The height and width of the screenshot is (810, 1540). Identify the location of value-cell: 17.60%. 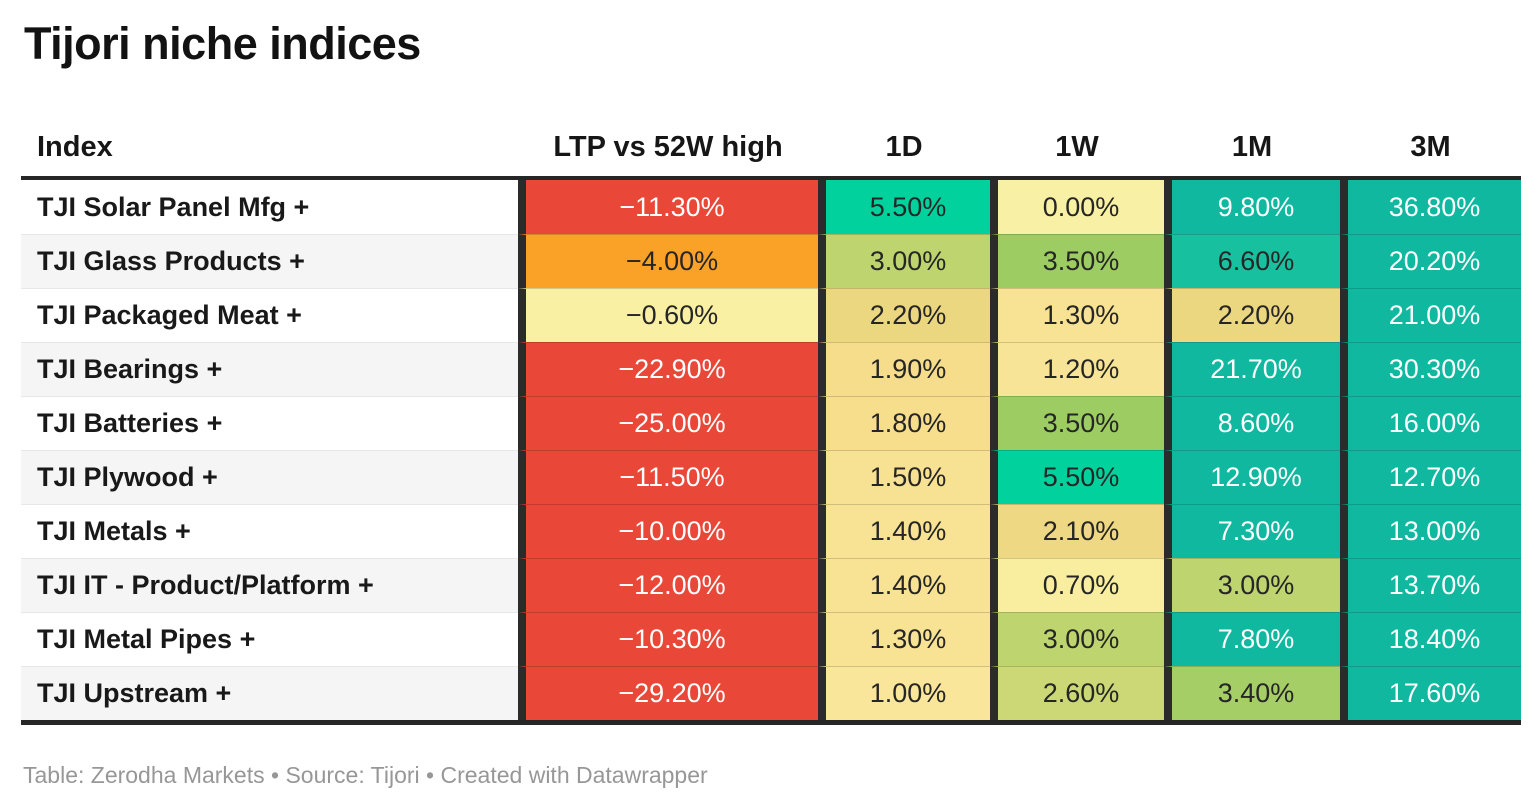
(1430, 693).